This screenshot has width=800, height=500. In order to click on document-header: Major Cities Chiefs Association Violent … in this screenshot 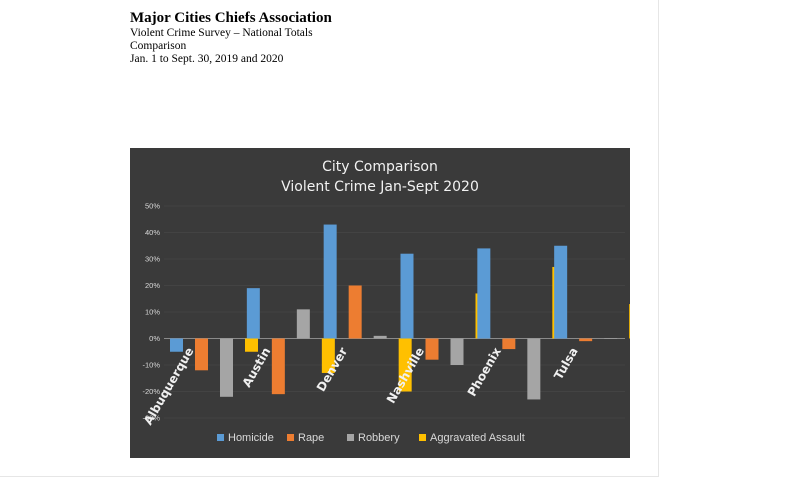, I will do `click(231, 38)`.